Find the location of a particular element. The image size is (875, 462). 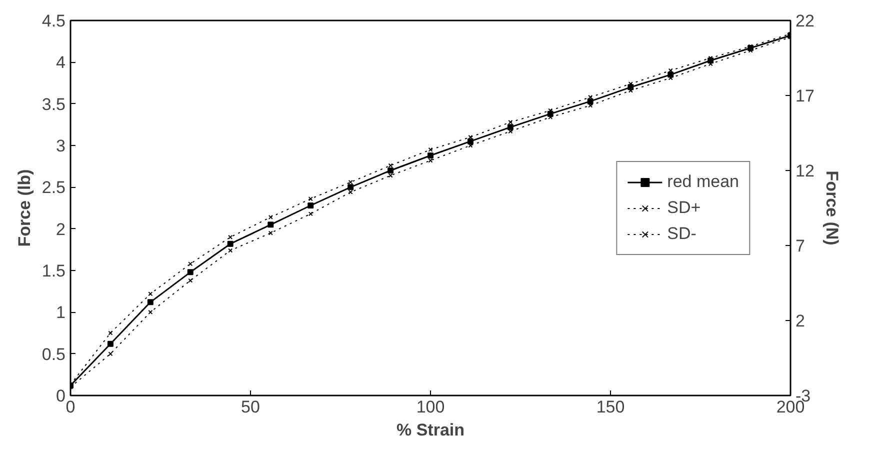

legend-label: SD+ is located at coordinates (684, 208).